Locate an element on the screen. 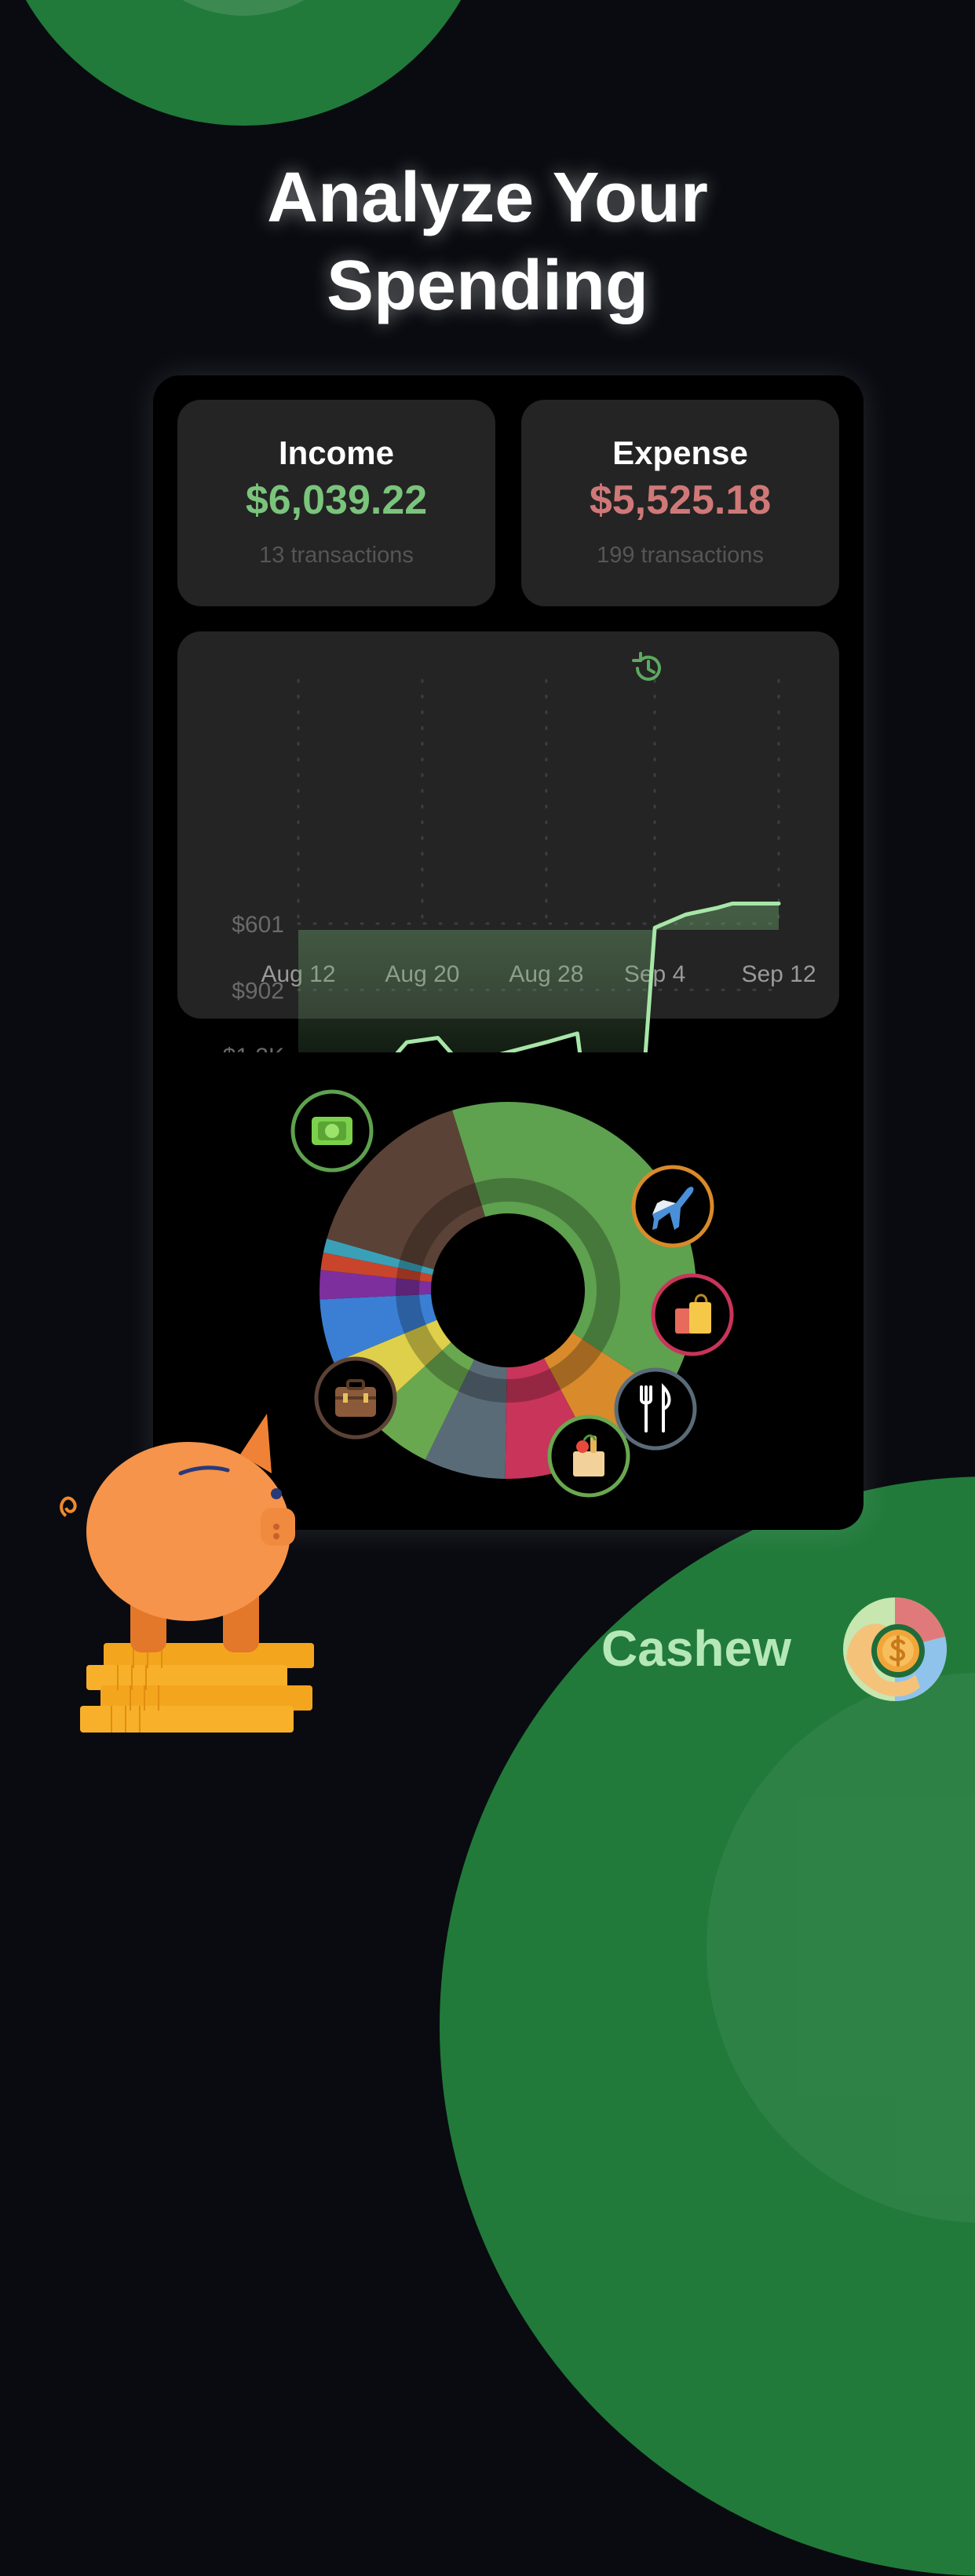 The height and width of the screenshot is (2576, 975). briefcase-icon is located at coordinates (356, 1398).